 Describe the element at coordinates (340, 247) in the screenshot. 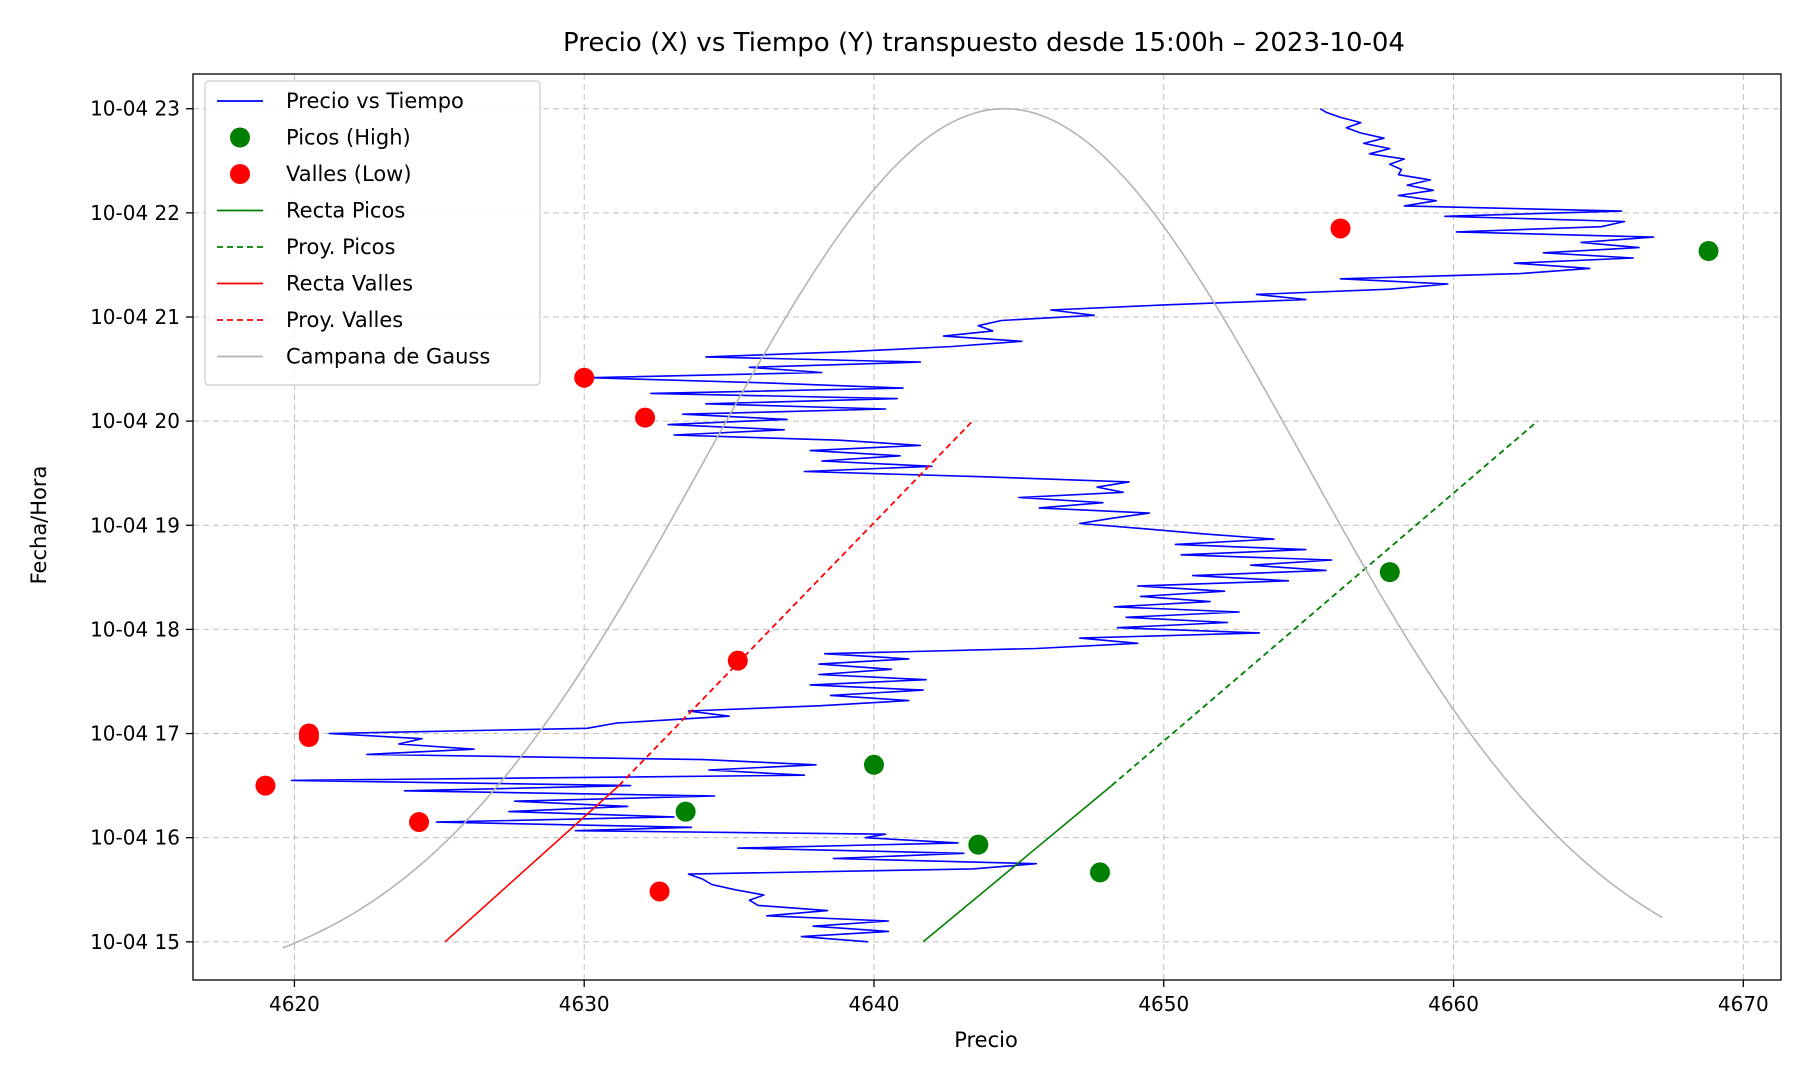

I see `legend-label-proy-picos: Proy. Picos` at that location.